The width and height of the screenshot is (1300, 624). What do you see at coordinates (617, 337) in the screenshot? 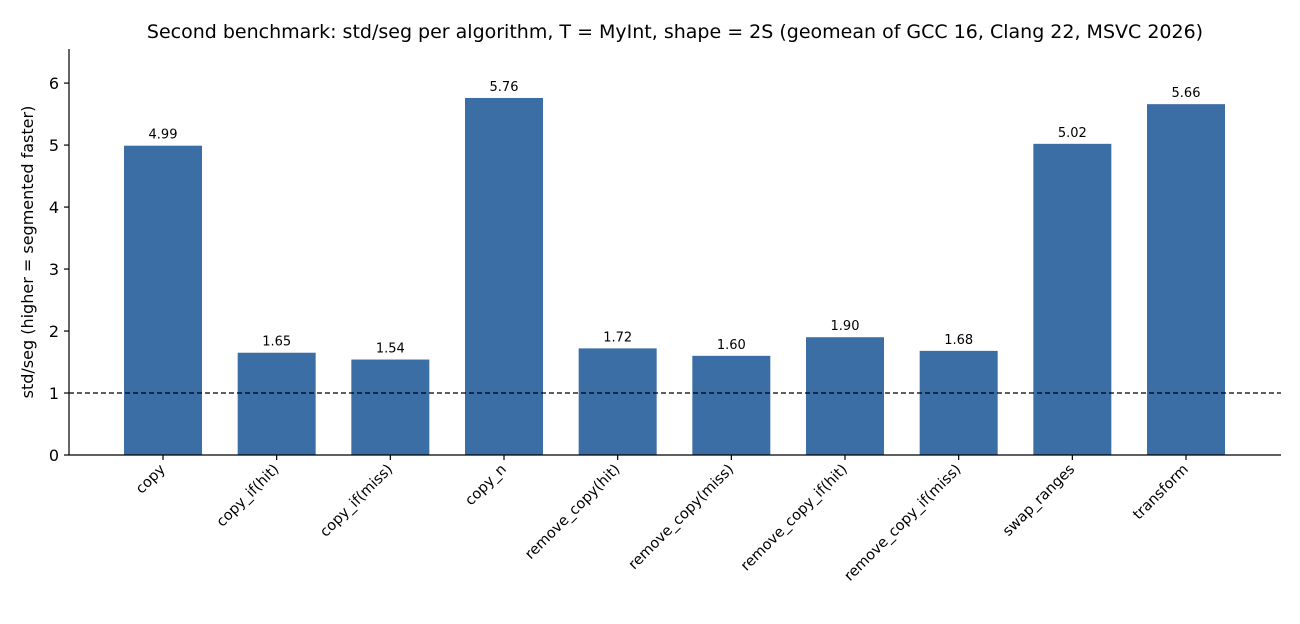
I see `data-label-4: 1.72` at bounding box center [617, 337].